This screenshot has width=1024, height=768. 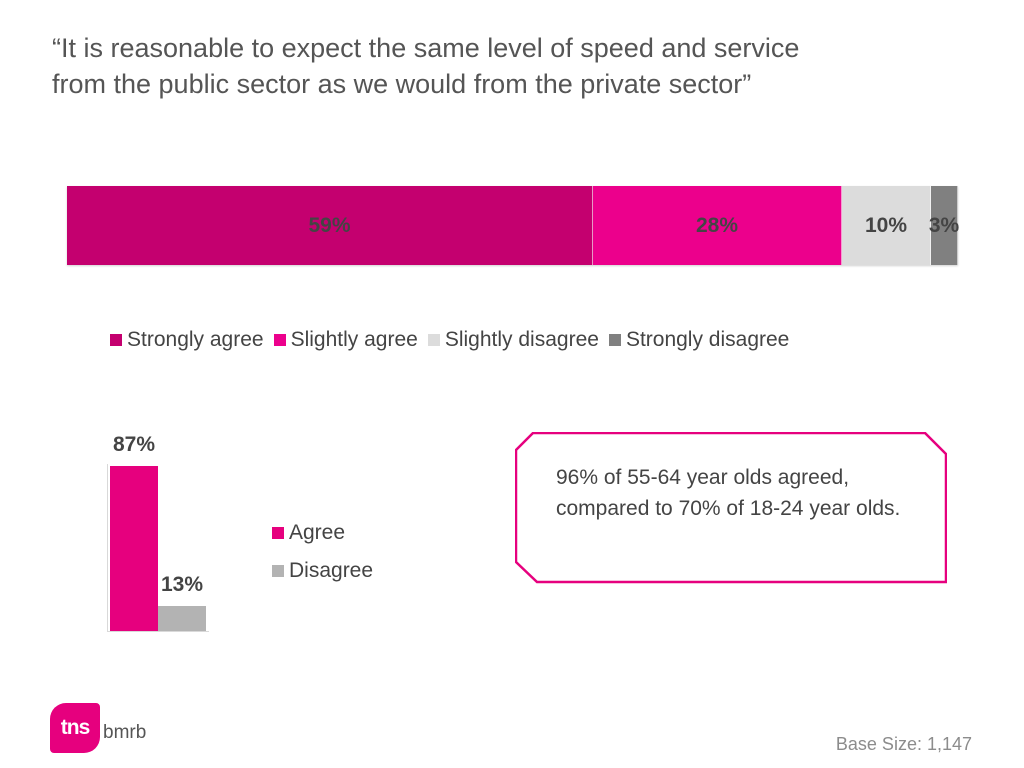 I want to click on bar-segment-strongly-agree: 59%, so click(x=330, y=225).